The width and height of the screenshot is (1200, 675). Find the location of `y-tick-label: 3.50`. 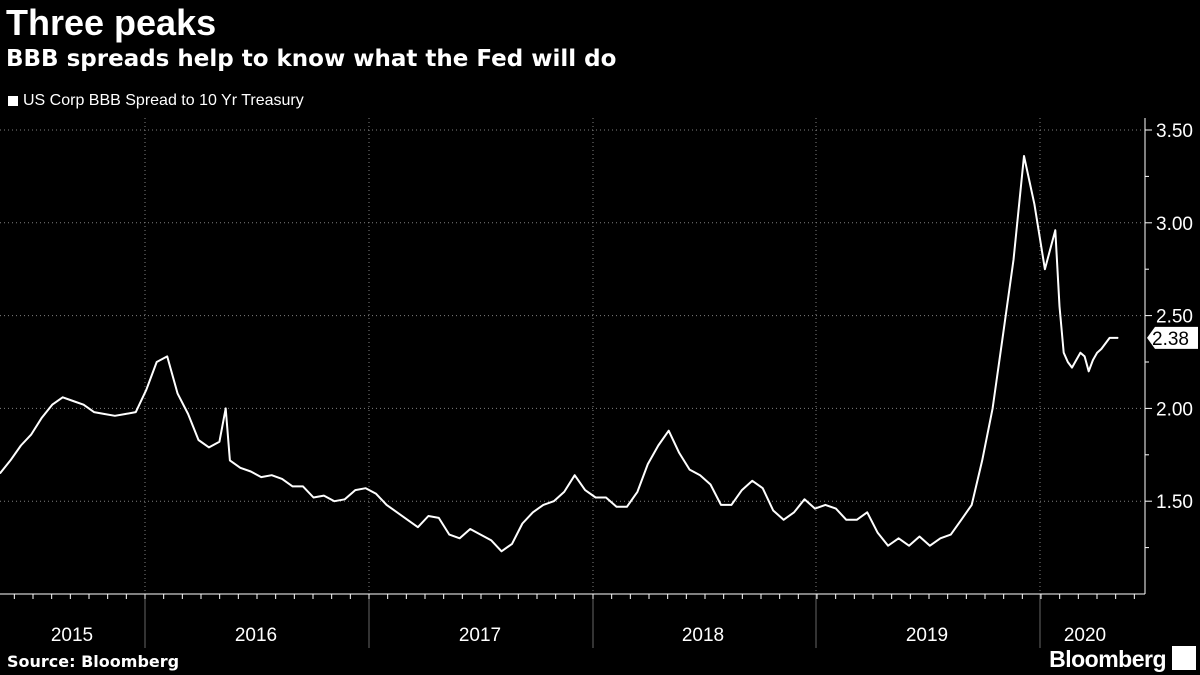

y-tick-label: 3.50 is located at coordinates (1174, 131).